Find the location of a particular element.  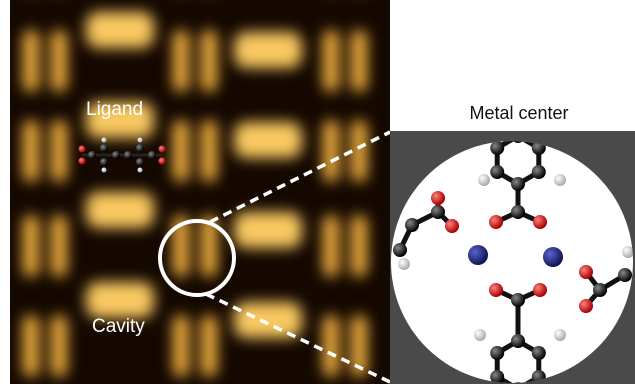

highlight-circle is located at coordinates (197, 258).